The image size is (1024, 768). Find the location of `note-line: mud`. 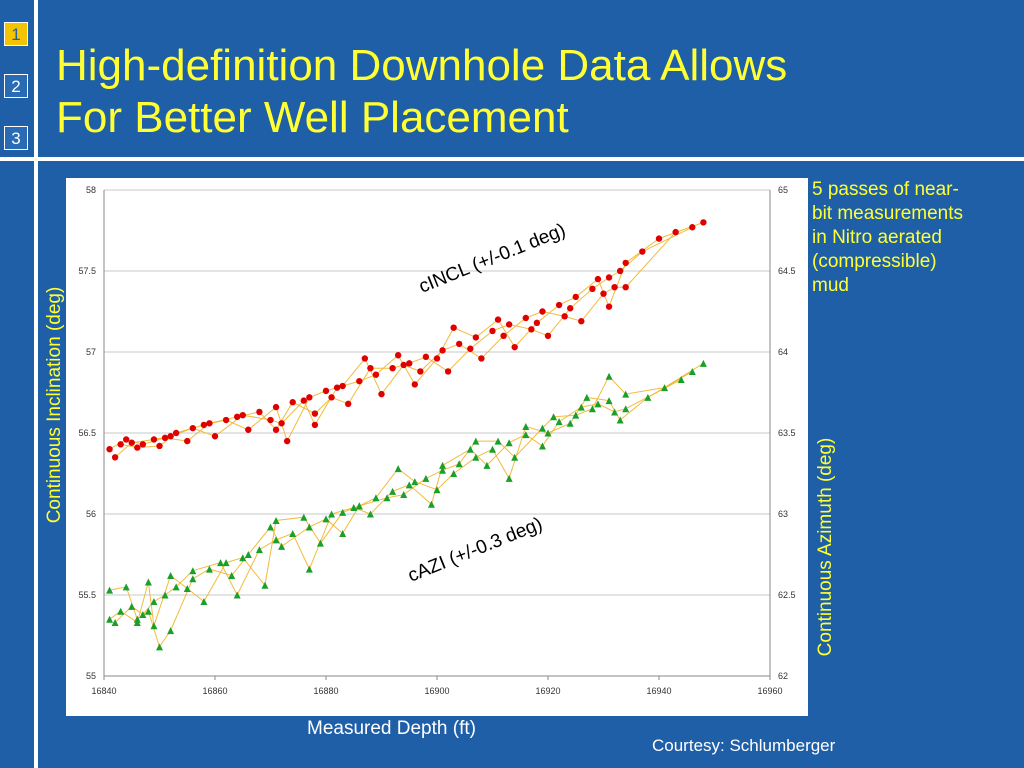

note-line: mud is located at coordinates (830, 285).